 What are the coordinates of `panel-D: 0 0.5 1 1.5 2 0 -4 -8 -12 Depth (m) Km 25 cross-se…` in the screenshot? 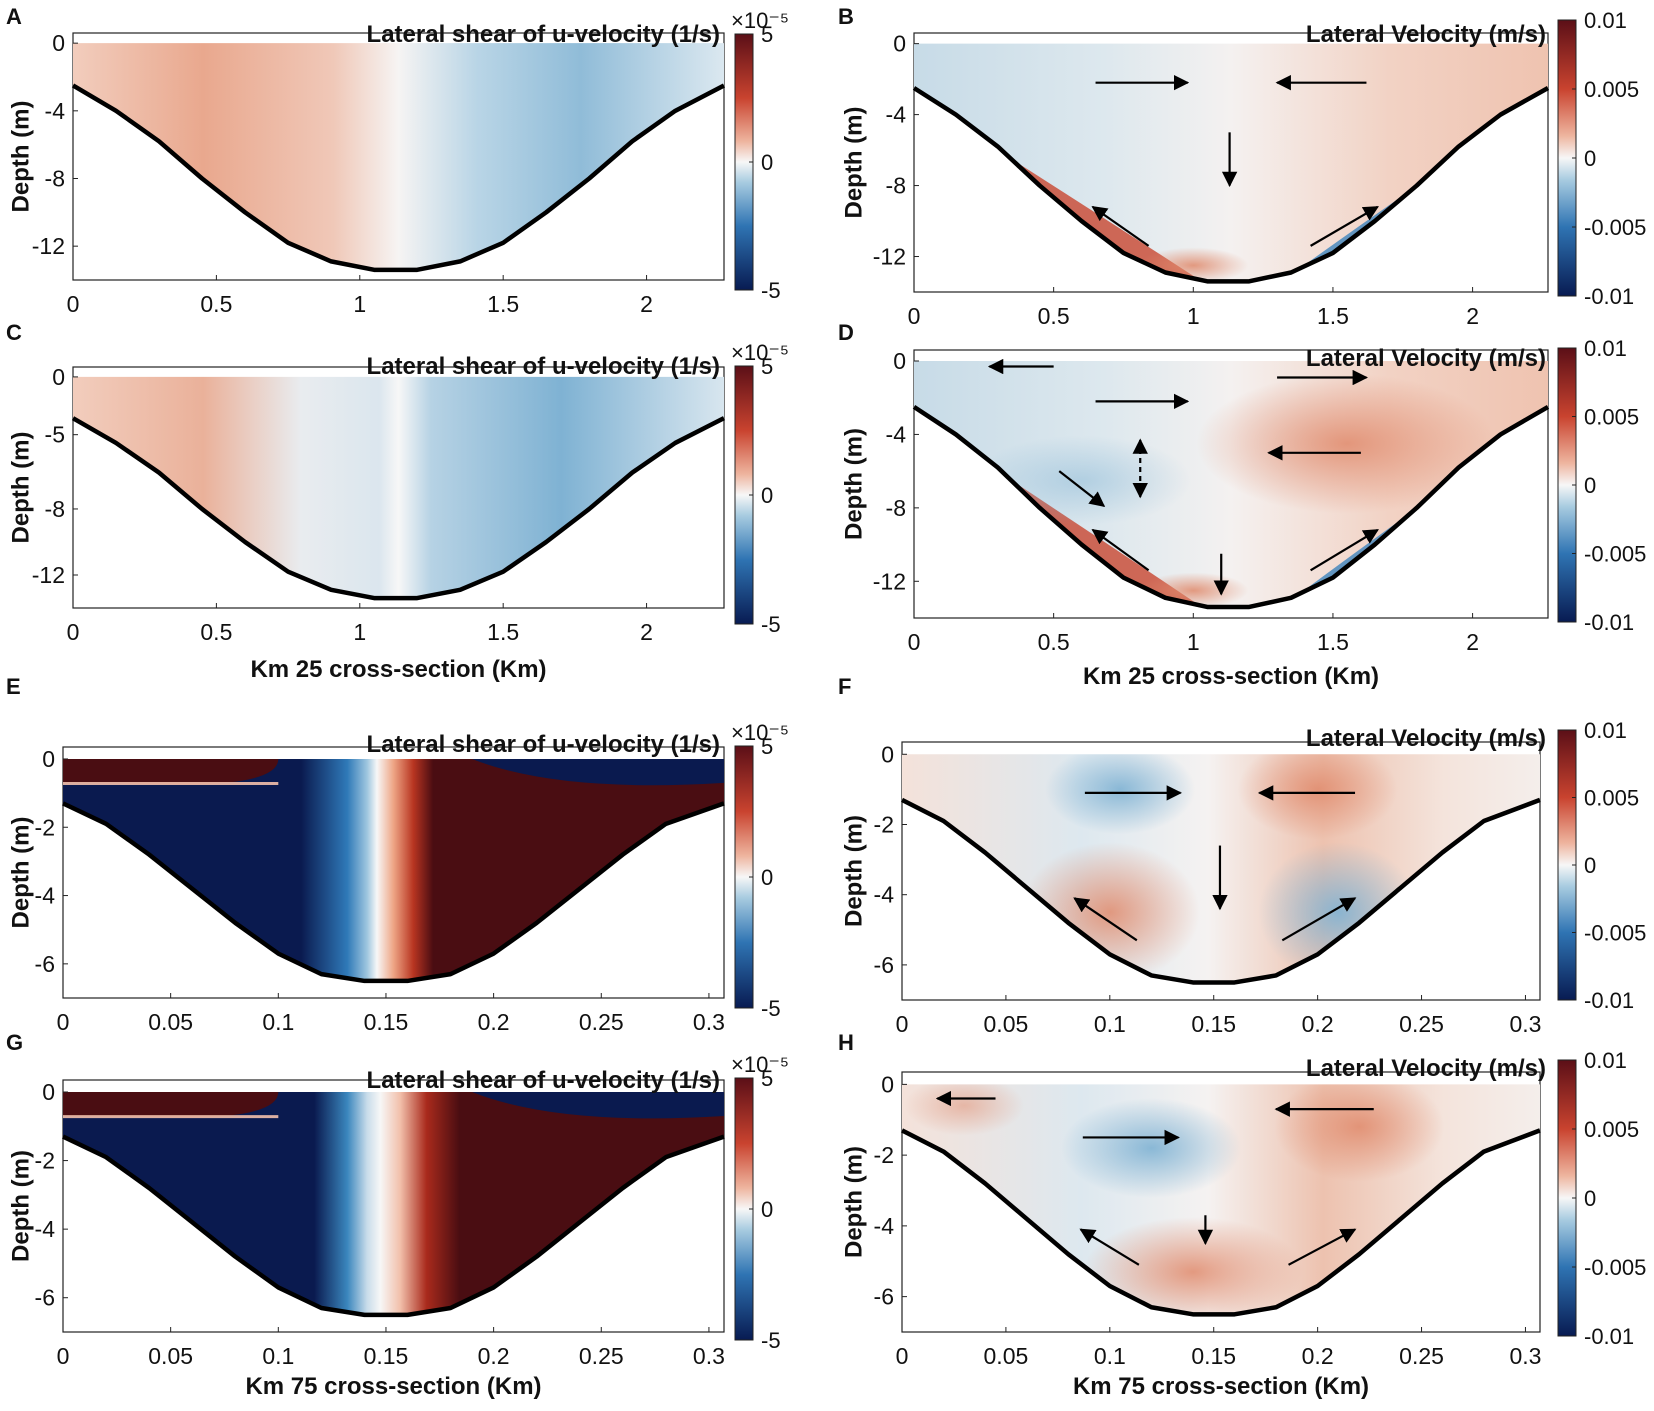 It's located at (1242, 505).